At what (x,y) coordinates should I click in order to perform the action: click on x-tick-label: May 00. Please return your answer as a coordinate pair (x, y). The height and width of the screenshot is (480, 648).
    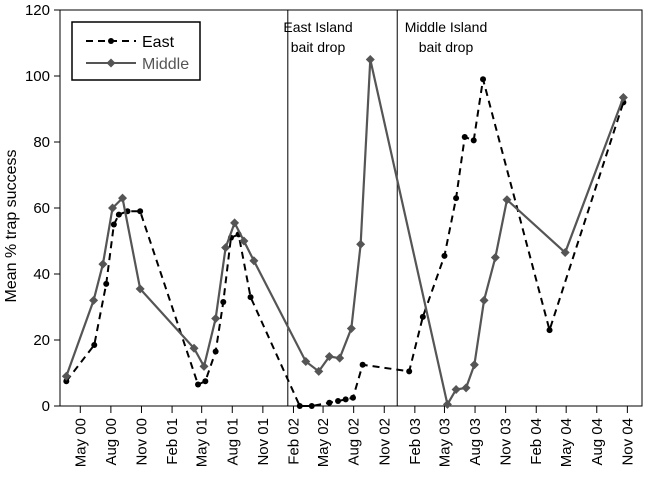
    Looking at the image, I should click on (80, 442).